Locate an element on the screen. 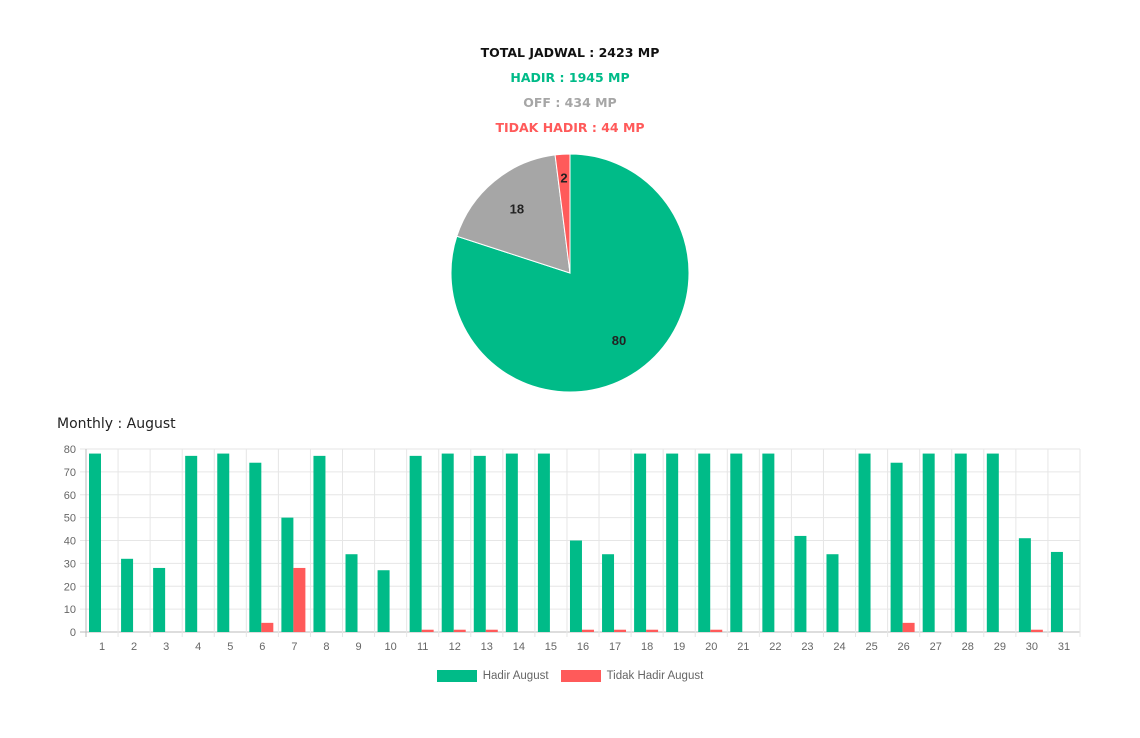 The width and height of the screenshot is (1140, 738). x-tick-label: 15 is located at coordinates (551, 647).